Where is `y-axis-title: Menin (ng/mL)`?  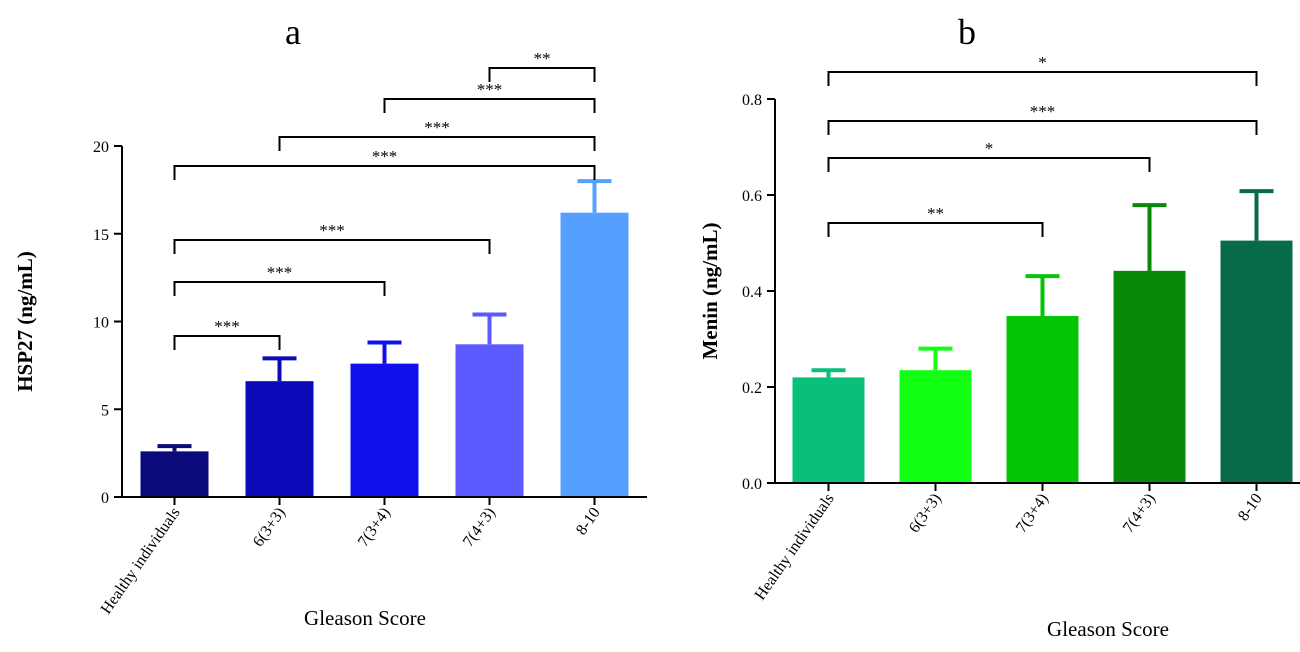
y-axis-title: Menin (ng/mL) is located at coordinates (710, 290).